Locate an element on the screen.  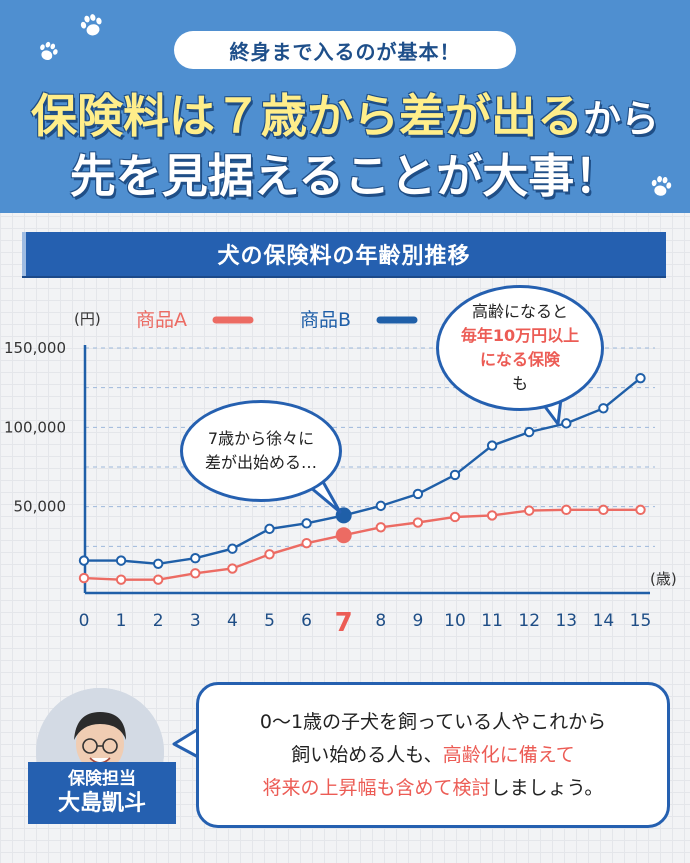
comment-text: しましょう。 is located at coordinates (547, 787).